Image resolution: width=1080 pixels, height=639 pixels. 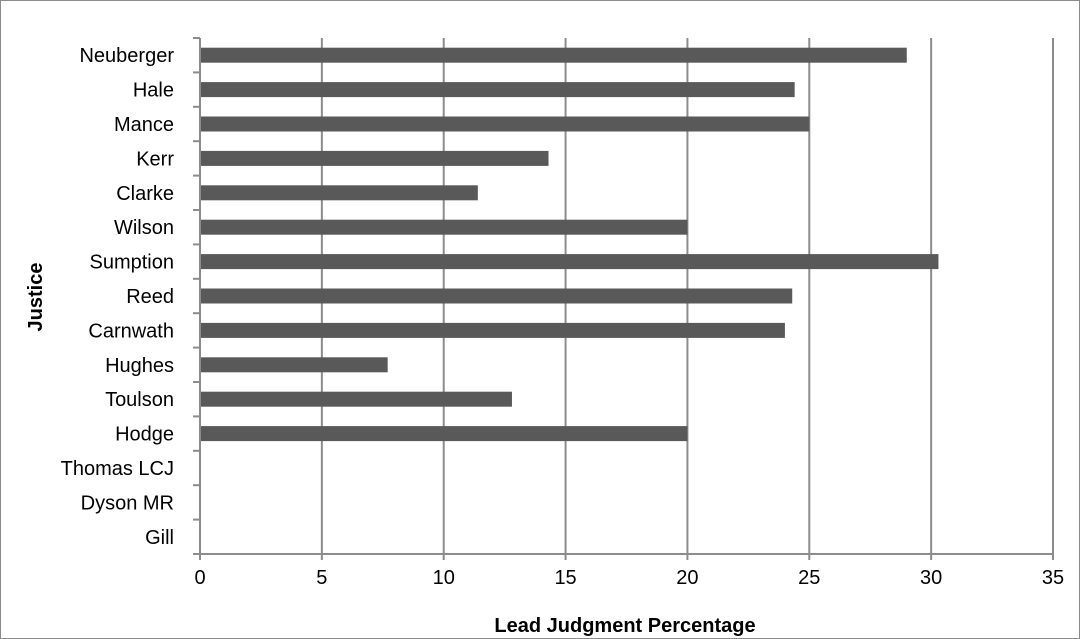 I want to click on y-tick-label: Hale, so click(x=153, y=91).